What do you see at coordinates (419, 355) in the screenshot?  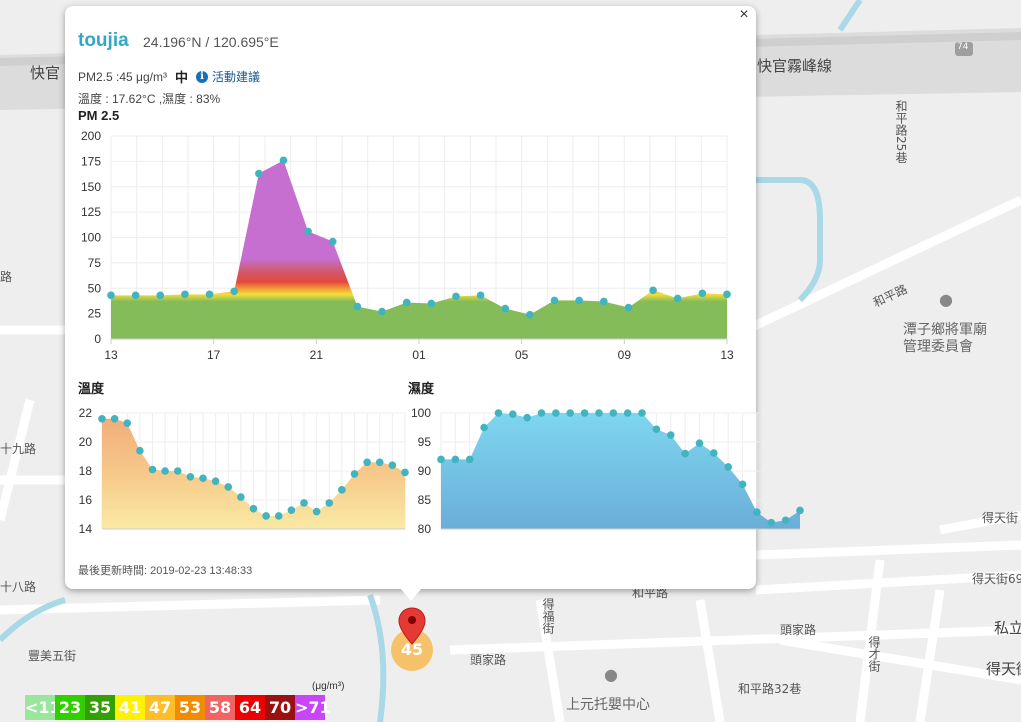 I see `x-tick-label: 01` at bounding box center [419, 355].